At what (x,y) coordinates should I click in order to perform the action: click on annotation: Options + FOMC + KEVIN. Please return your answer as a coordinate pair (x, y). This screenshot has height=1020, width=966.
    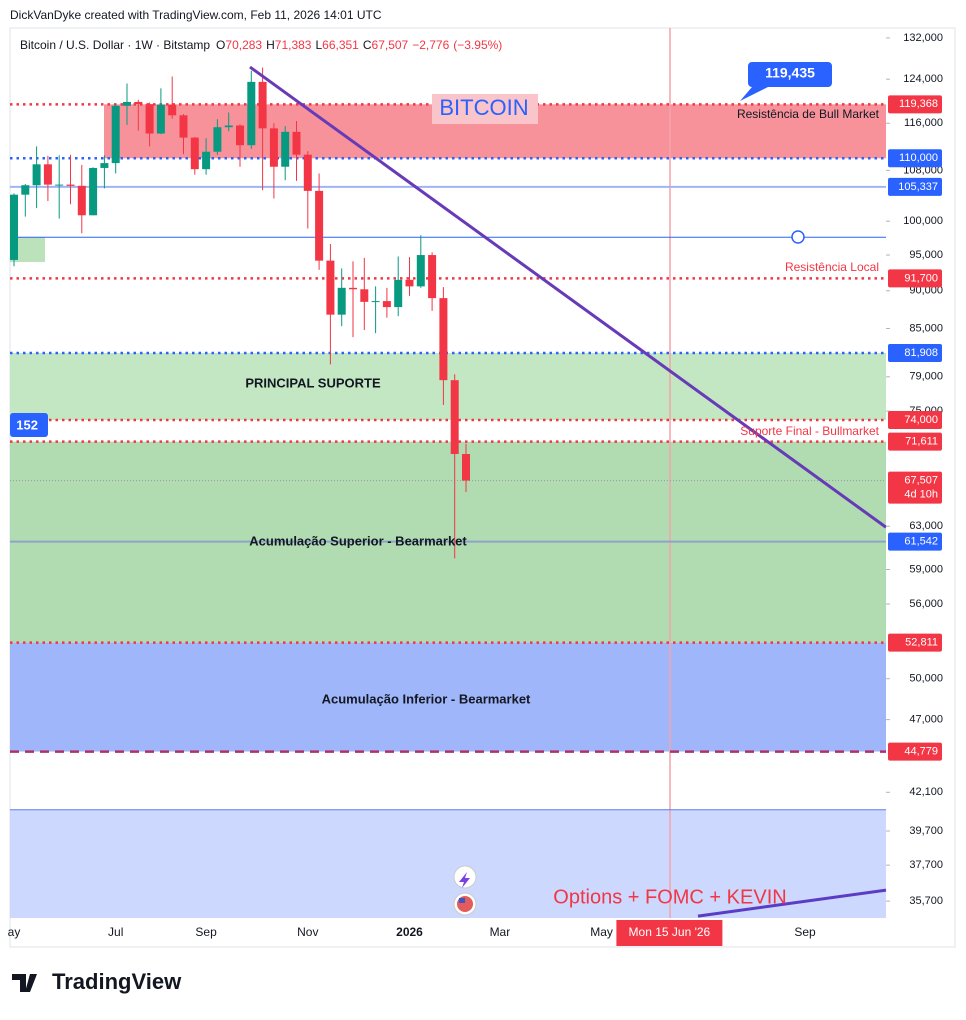
    Looking at the image, I should click on (669, 897).